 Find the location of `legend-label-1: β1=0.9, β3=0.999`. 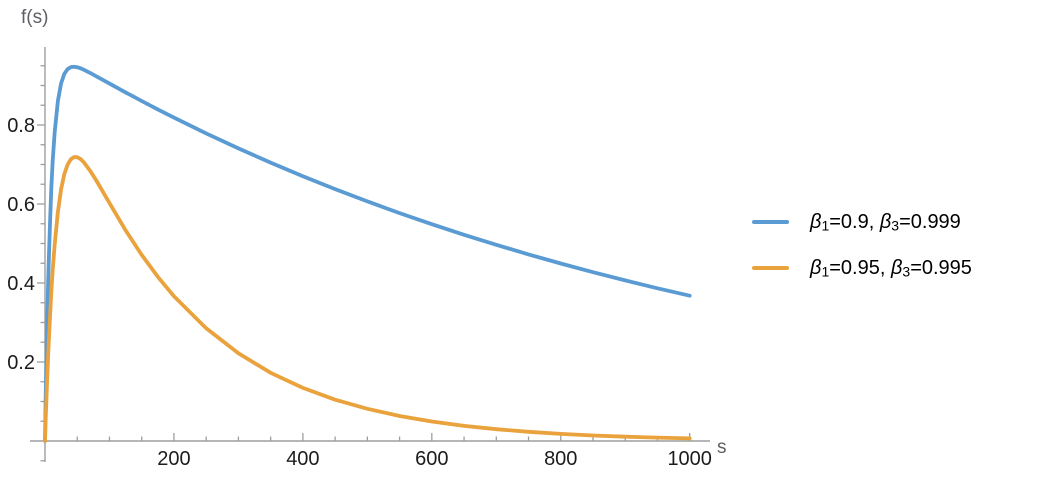

legend-label-1: β1=0.9, β3=0.999 is located at coordinates (885, 222).